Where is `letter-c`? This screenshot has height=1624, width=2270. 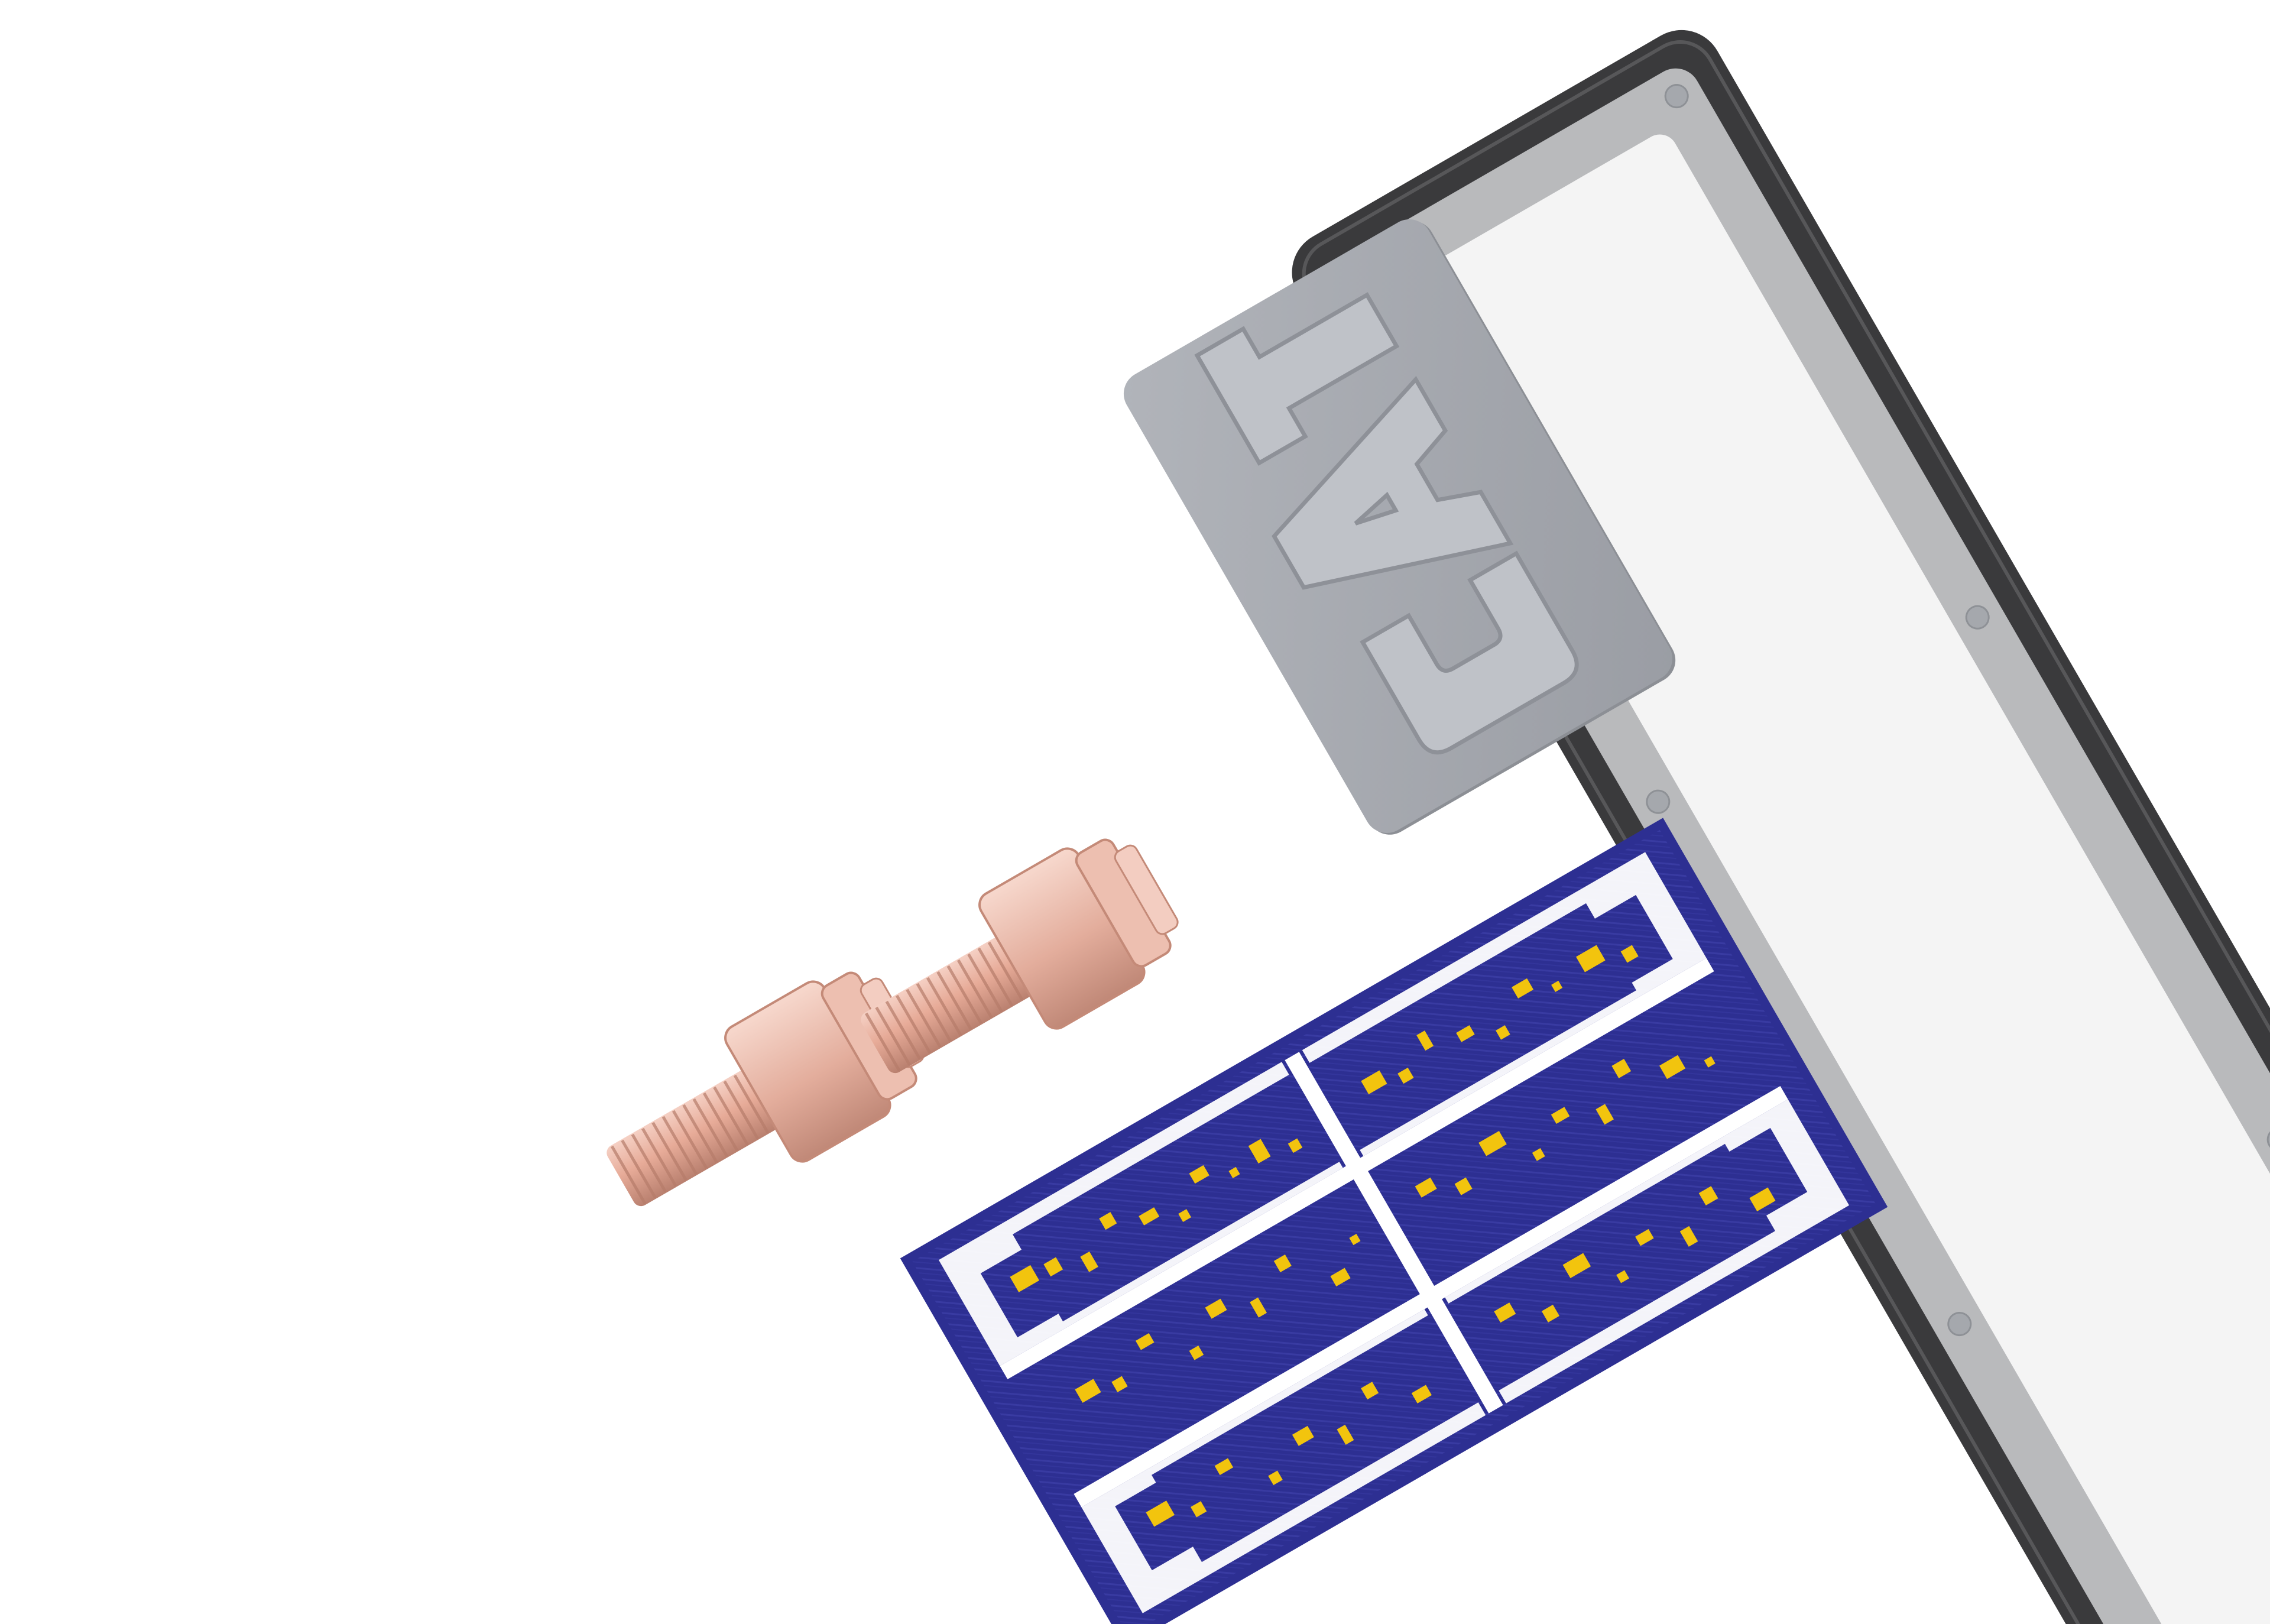 letter-c is located at coordinates (1469, 652).